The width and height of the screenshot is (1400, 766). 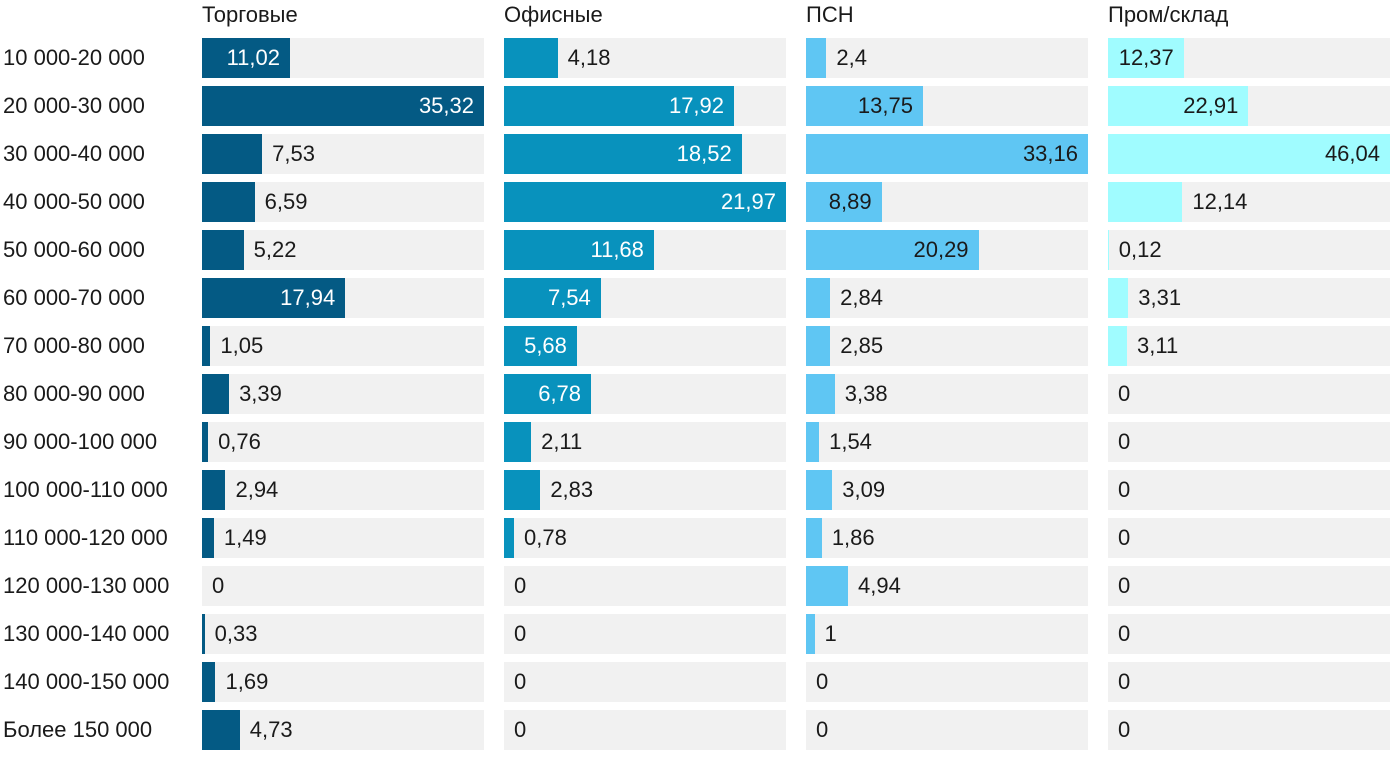 I want to click on bar-track: 1,86, so click(x=947, y=538).